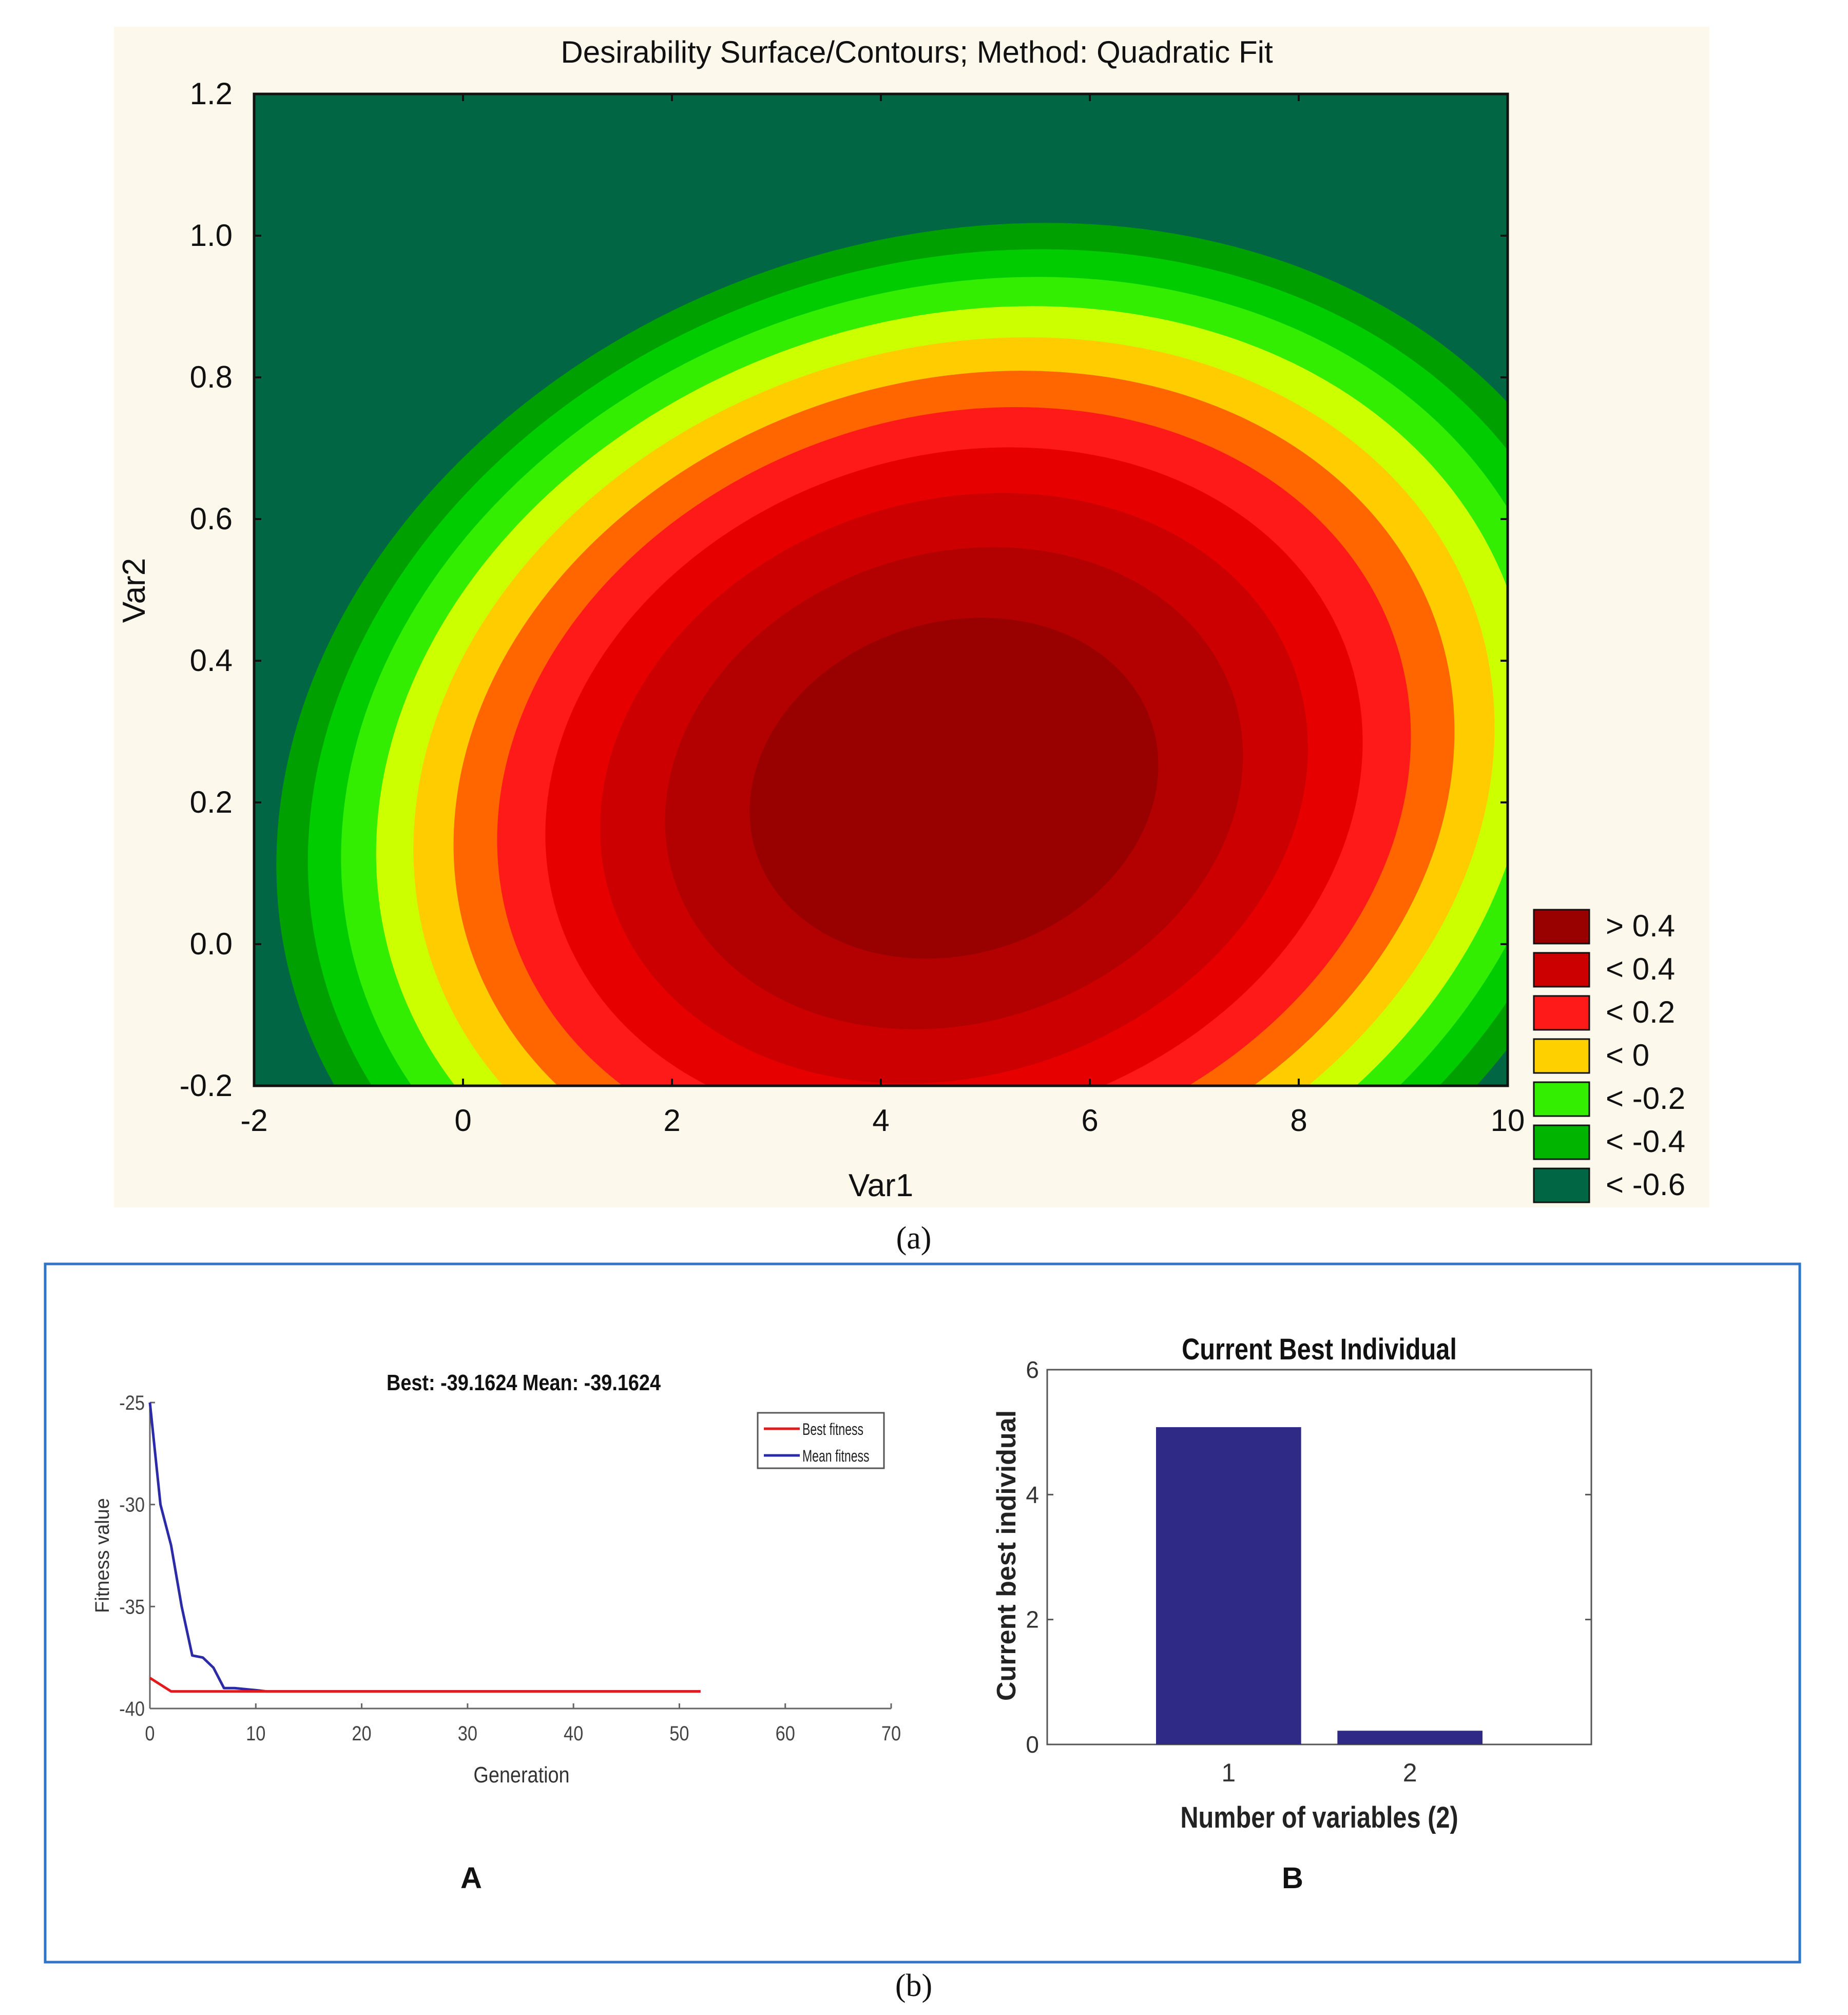 The width and height of the screenshot is (1848, 2015). What do you see at coordinates (211, 802) in the screenshot?
I see `contour-y-tick-label: 0.2` at bounding box center [211, 802].